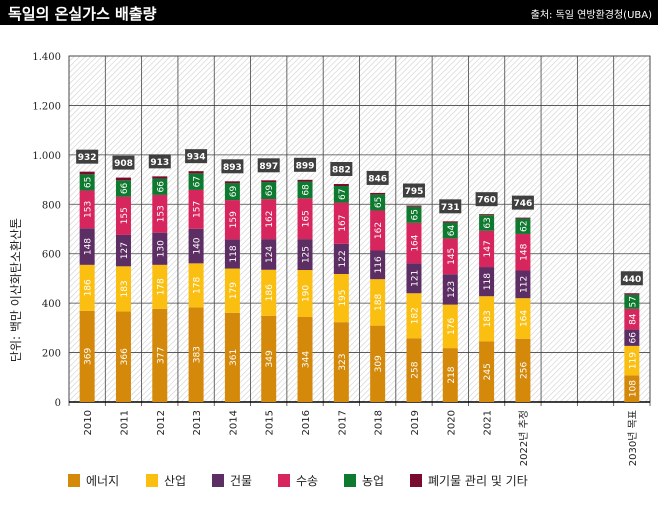 The width and height of the screenshot is (658, 518). What do you see at coordinates (591, 15) in the screenshot?
I see `source-note: 출처: 독일 연방환경청(UBA)` at bounding box center [591, 15].